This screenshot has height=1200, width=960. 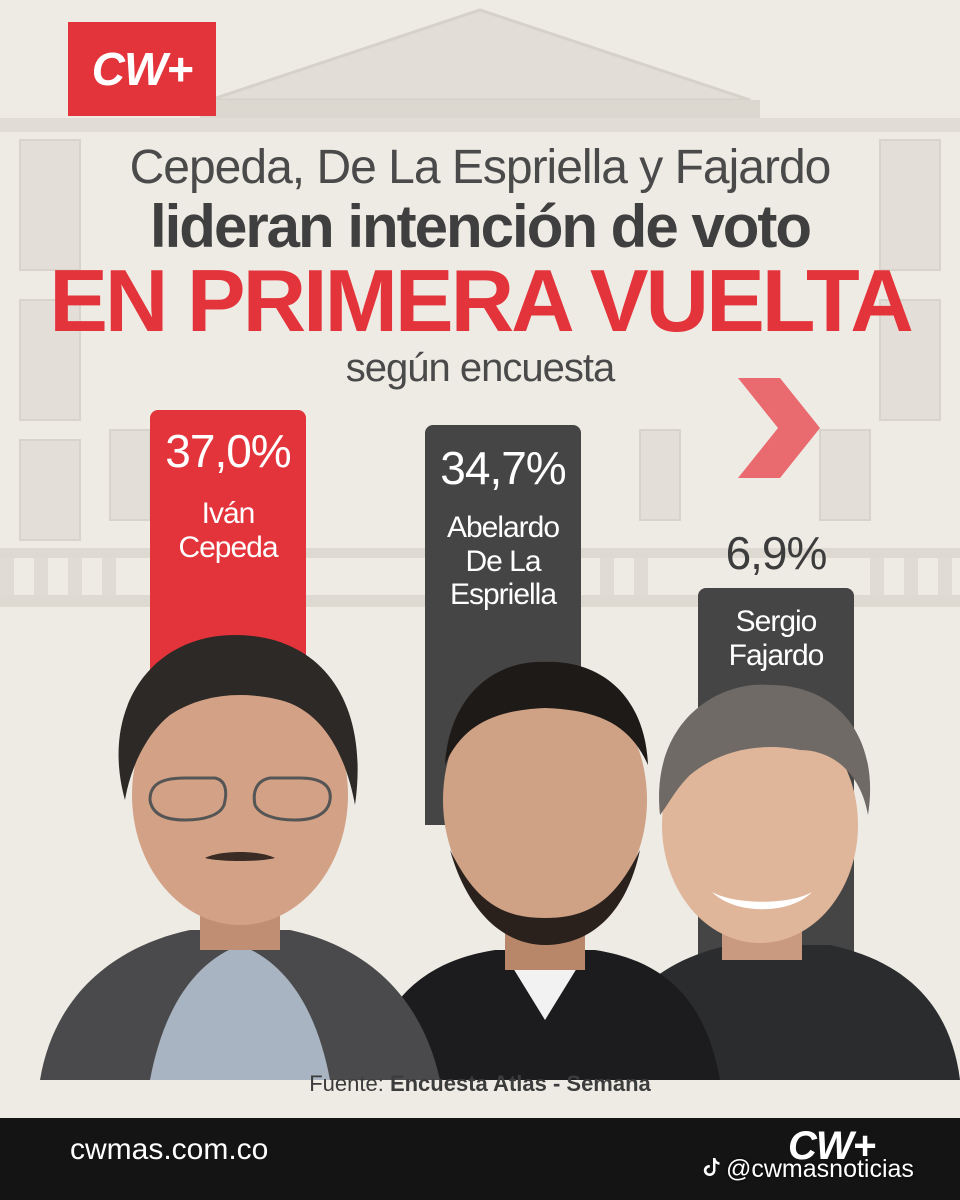 I want to click on portrait-de-la-espriella, so click(x=542, y=870).